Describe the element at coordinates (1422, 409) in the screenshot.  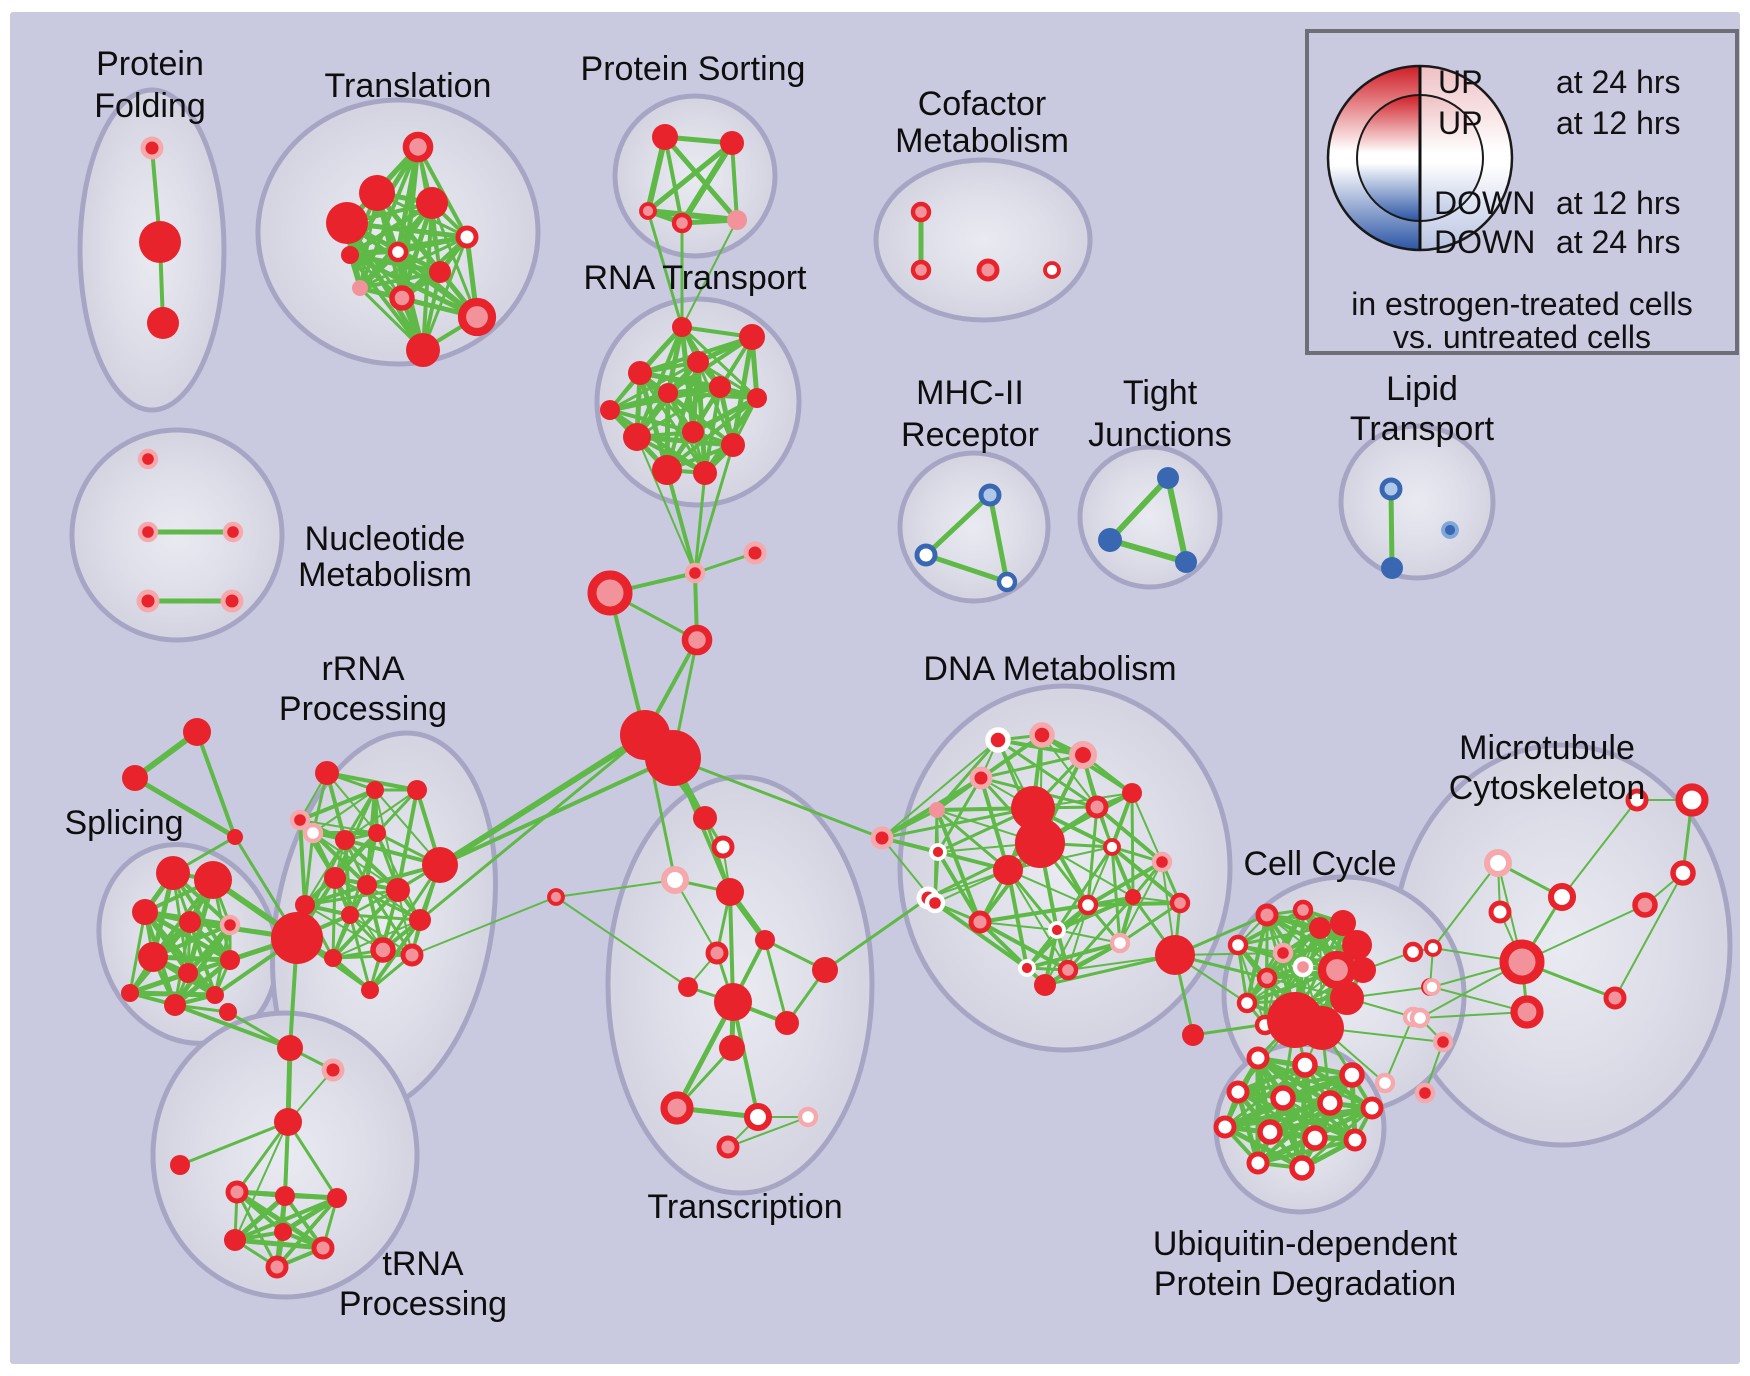
I see `cluster-label-lipid-transport: Lipid Transport` at that location.